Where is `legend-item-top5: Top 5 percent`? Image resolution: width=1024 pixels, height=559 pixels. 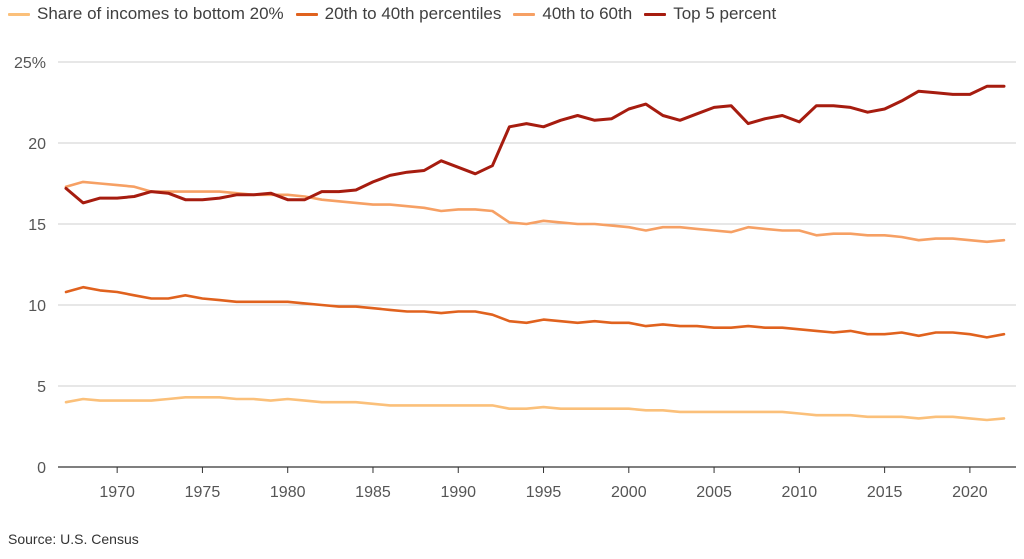 legend-item-top5: Top 5 percent is located at coordinates (710, 14).